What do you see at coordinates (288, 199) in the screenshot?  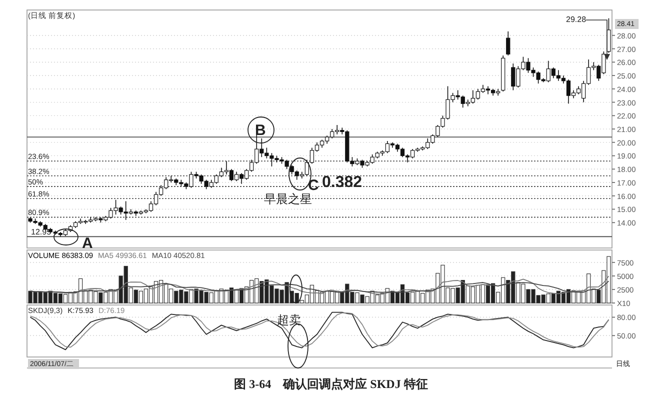 I see `annotation: 早晨之星` at bounding box center [288, 199].